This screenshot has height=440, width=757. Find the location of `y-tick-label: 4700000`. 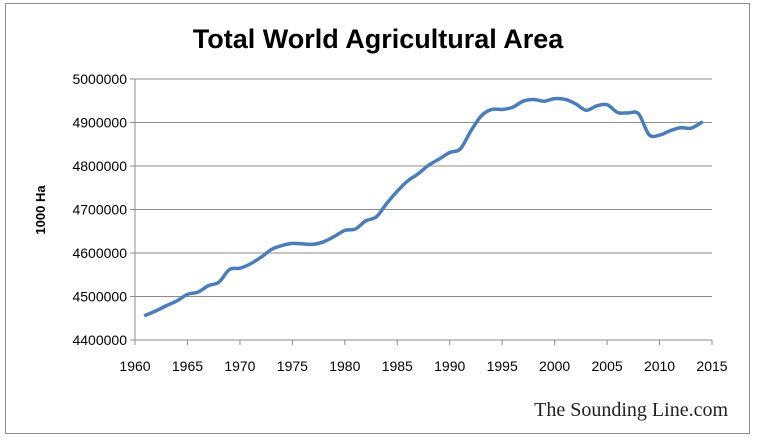

y-tick-label: 4700000 is located at coordinates (99, 210).